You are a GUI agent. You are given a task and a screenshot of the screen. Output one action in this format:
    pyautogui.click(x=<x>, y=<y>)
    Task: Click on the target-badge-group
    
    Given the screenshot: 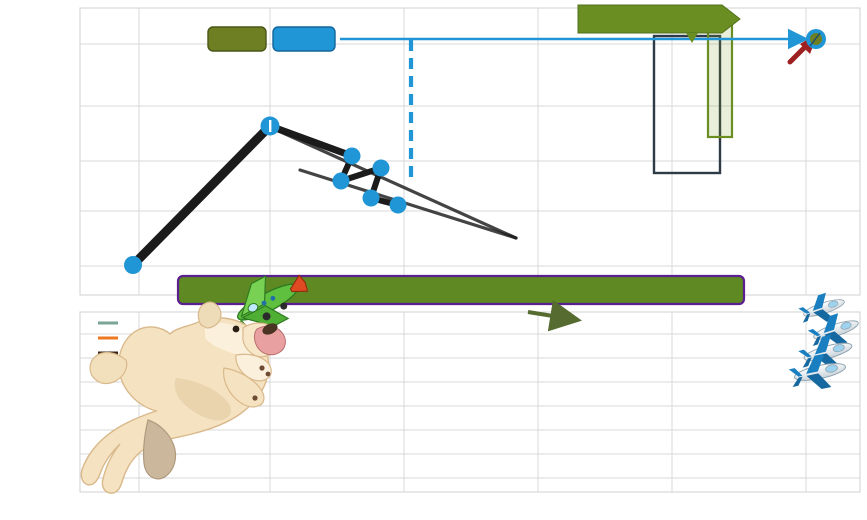 What is the action you would take?
    pyautogui.click(x=271, y=39)
    